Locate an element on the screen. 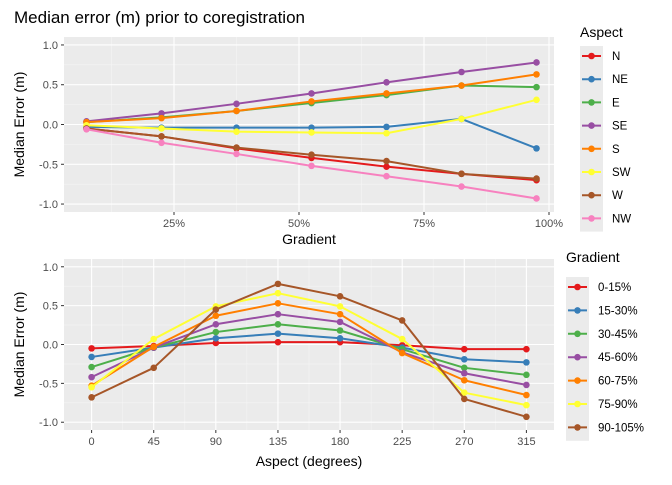 Image resolution: width=672 pixels, height=485 pixels. x-axis-title: Aspect (degrees) is located at coordinates (309, 461).